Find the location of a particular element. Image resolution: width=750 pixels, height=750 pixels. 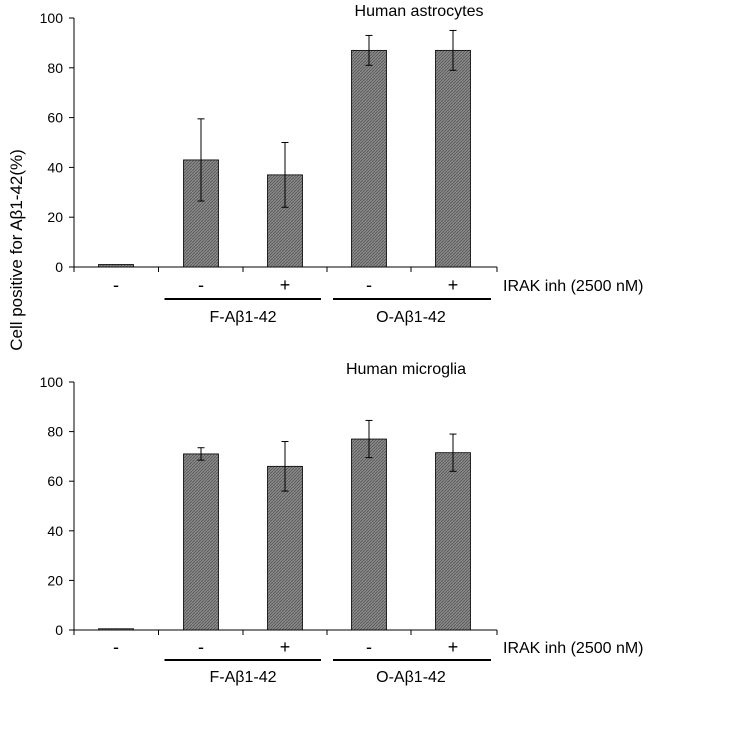

chart-title: Human microglia is located at coordinates (406, 369).